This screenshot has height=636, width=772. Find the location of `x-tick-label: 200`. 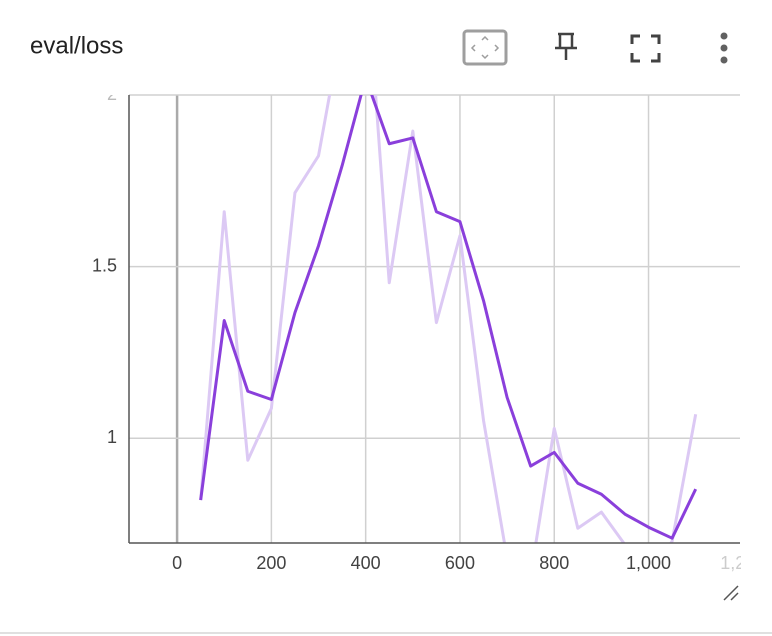

x-tick-label: 200 is located at coordinates (271, 563).